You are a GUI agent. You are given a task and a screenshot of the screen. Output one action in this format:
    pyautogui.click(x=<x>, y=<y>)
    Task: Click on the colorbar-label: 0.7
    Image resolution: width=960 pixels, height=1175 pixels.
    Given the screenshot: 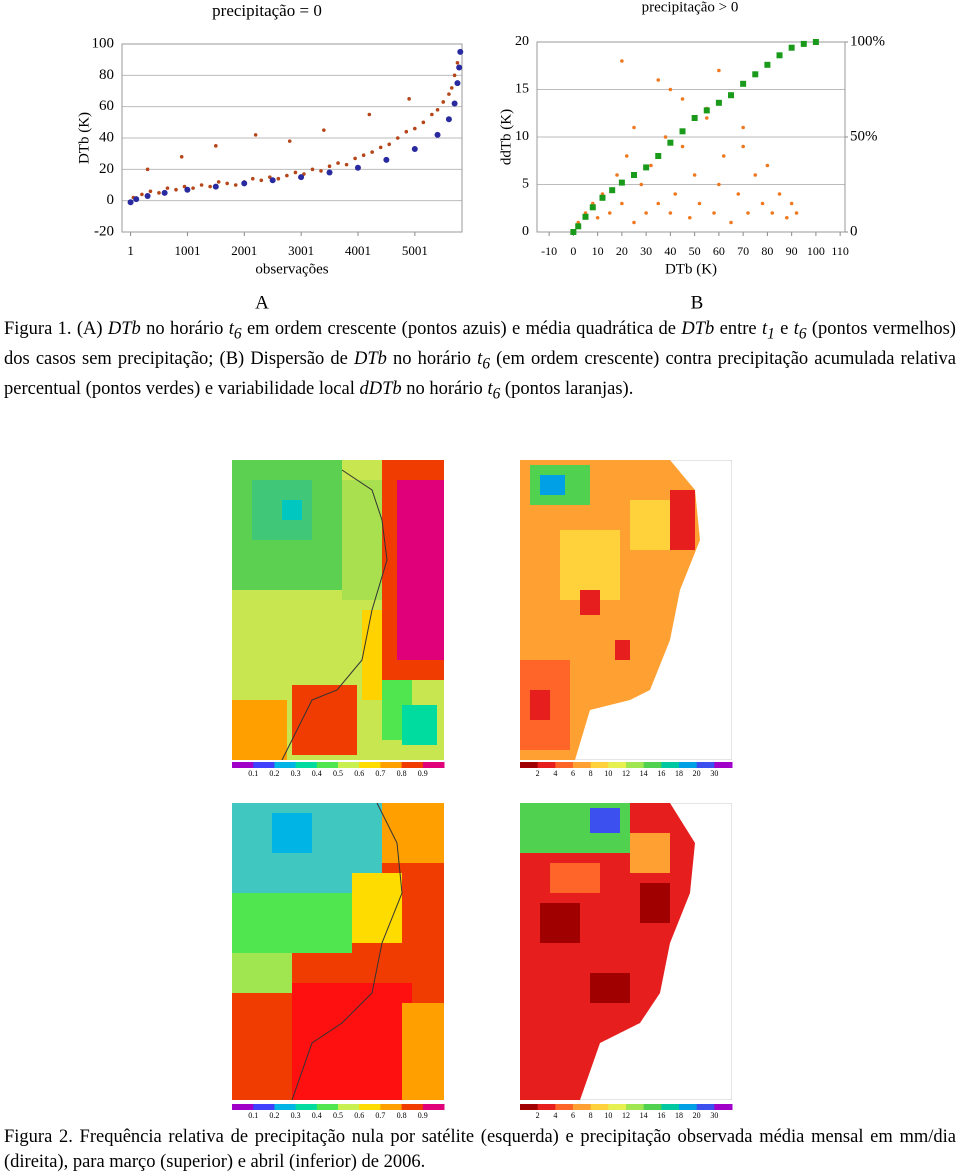 What is the action you would take?
    pyautogui.click(x=380, y=773)
    